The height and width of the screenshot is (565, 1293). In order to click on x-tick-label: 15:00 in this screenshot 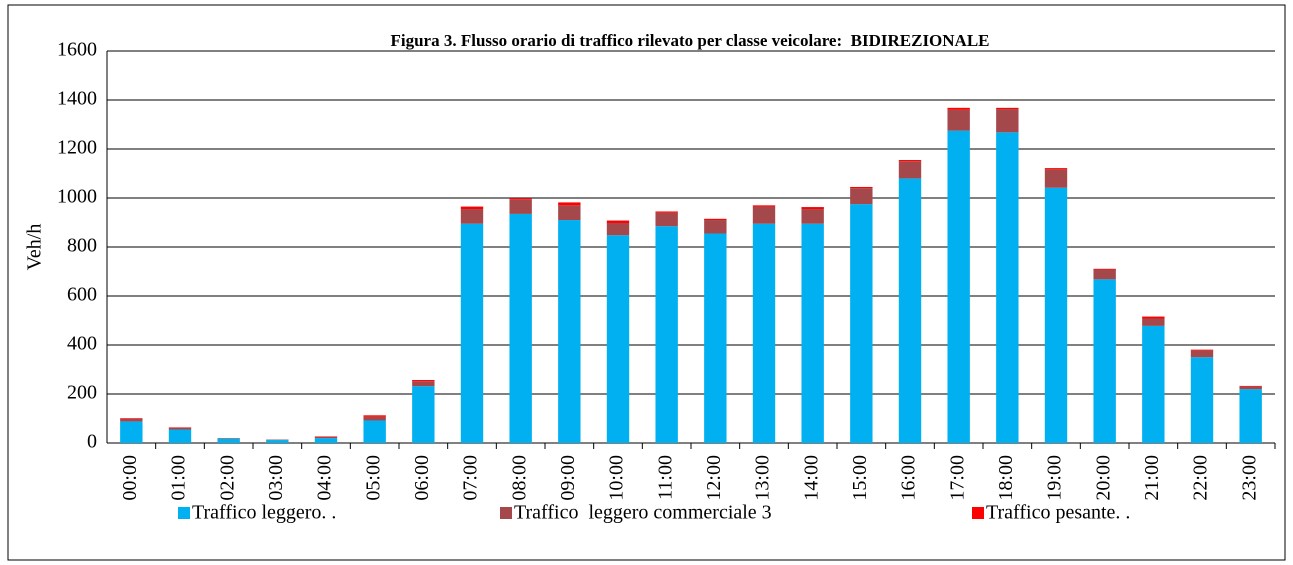, I will do `click(860, 478)`.